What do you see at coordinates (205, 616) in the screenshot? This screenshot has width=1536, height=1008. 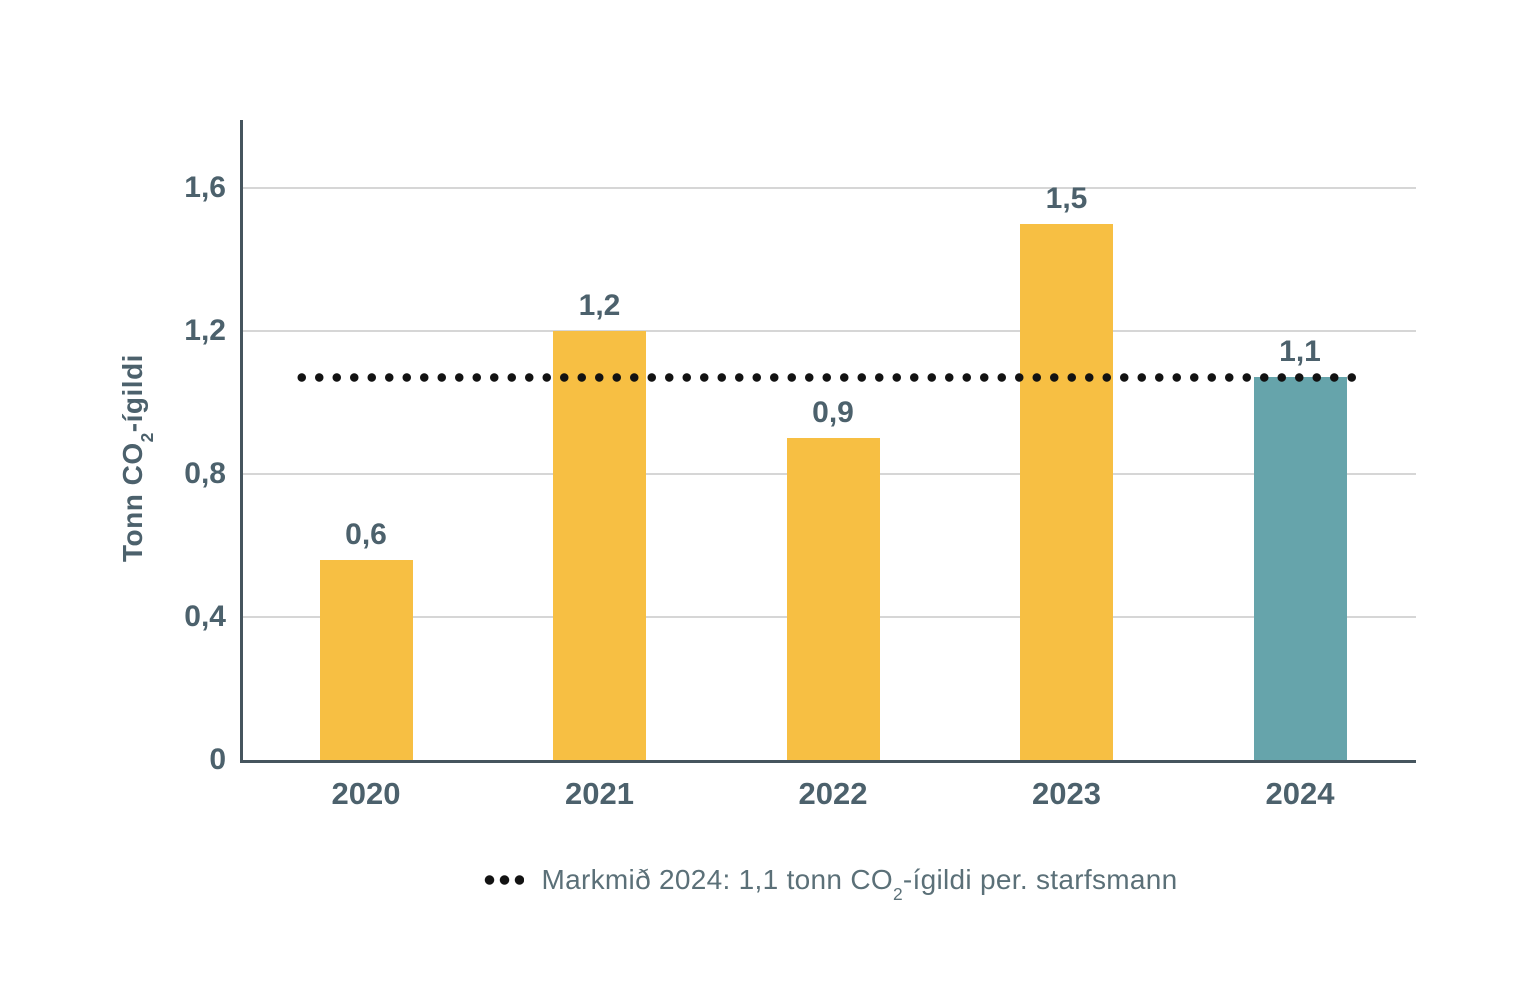 I see `y-tick-label-0-4: 0,4` at bounding box center [205, 616].